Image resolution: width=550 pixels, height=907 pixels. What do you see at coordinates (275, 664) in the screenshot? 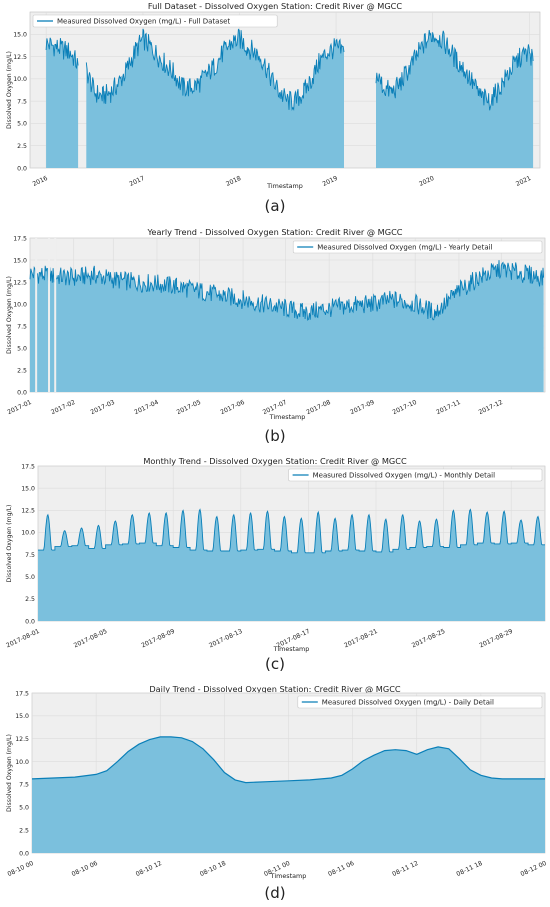
I see `figure-caption: (c)` at bounding box center [275, 664].